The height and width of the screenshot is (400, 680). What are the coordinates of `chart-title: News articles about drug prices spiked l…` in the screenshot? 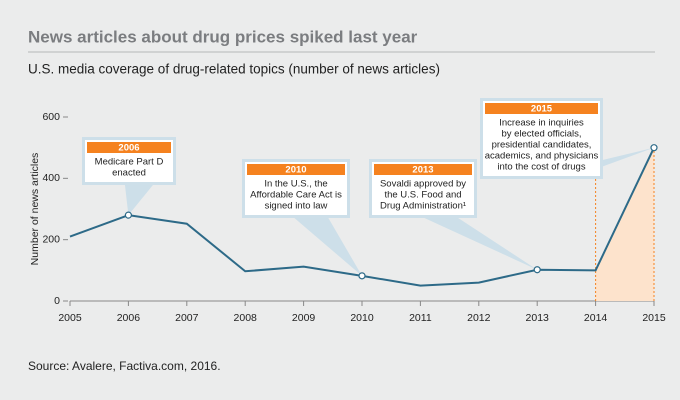 It's located at (223, 36).